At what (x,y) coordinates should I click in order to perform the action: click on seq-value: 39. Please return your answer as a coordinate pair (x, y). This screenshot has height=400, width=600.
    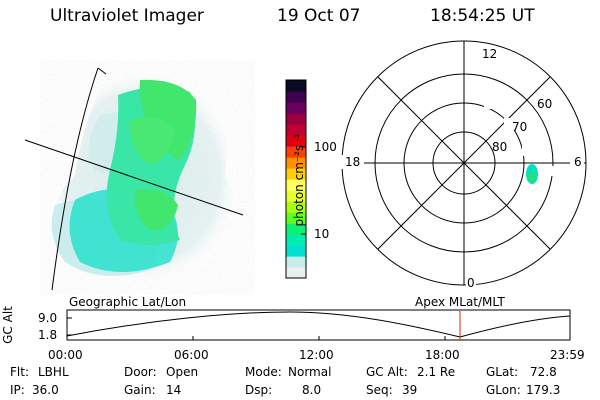
    Looking at the image, I should click on (410, 390).